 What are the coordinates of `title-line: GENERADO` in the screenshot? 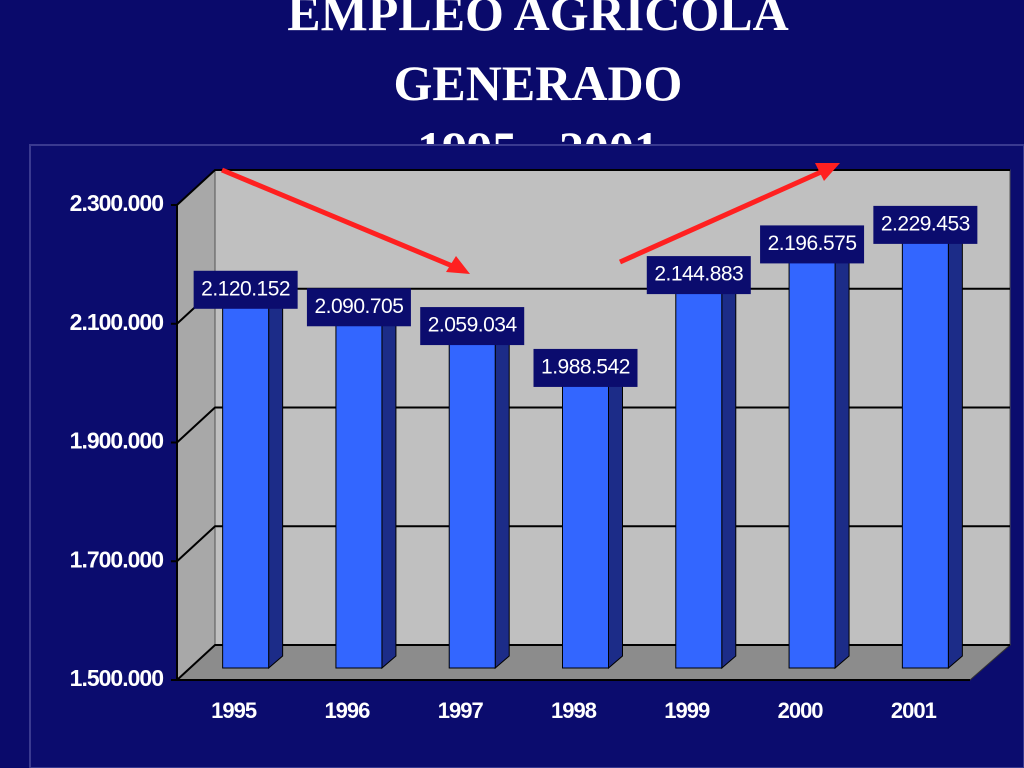 It's located at (538, 83).